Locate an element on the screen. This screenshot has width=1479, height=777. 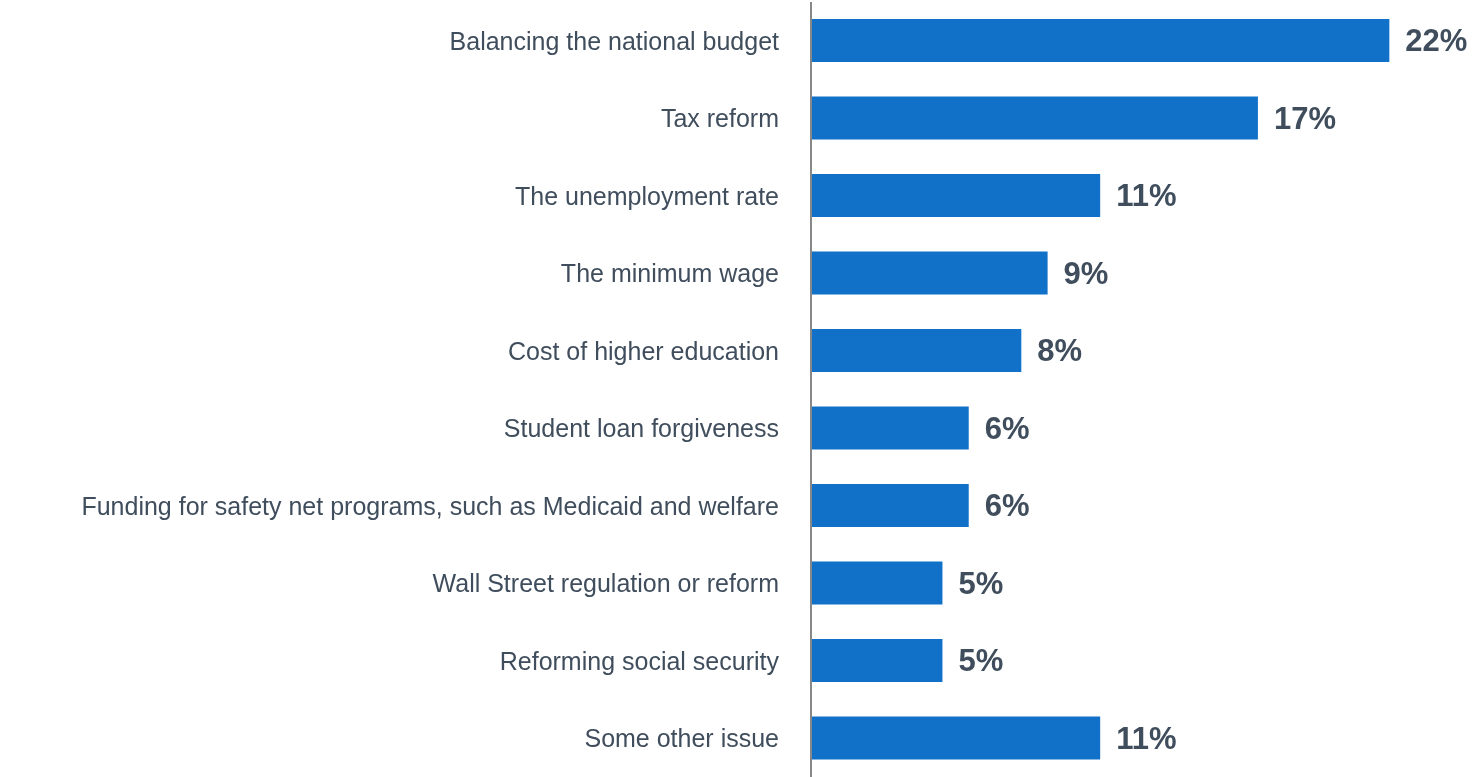
y-tick-label: Funding for safety net programs, such as Medicaid and welfare is located at coordinates (430, 505).